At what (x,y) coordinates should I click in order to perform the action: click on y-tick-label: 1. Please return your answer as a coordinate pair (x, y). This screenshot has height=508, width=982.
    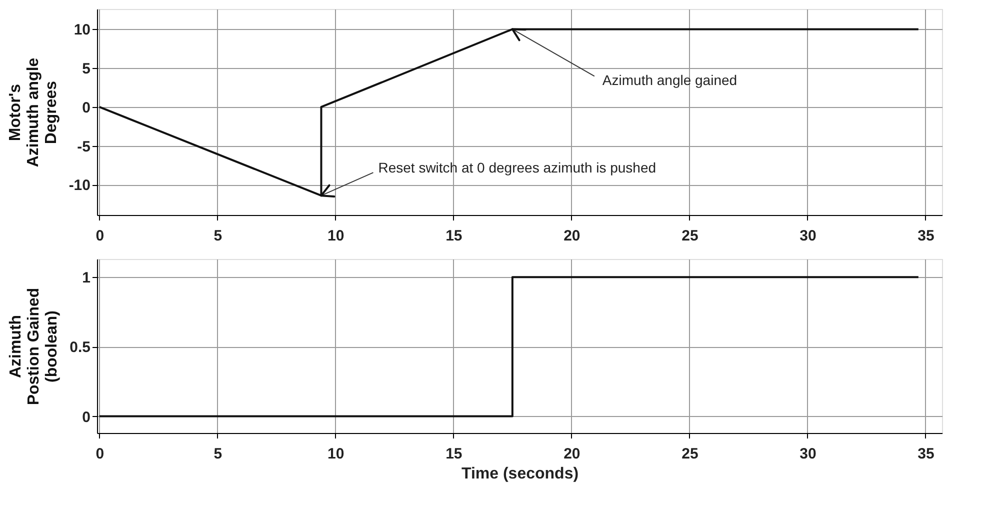
    Looking at the image, I should click on (86, 278).